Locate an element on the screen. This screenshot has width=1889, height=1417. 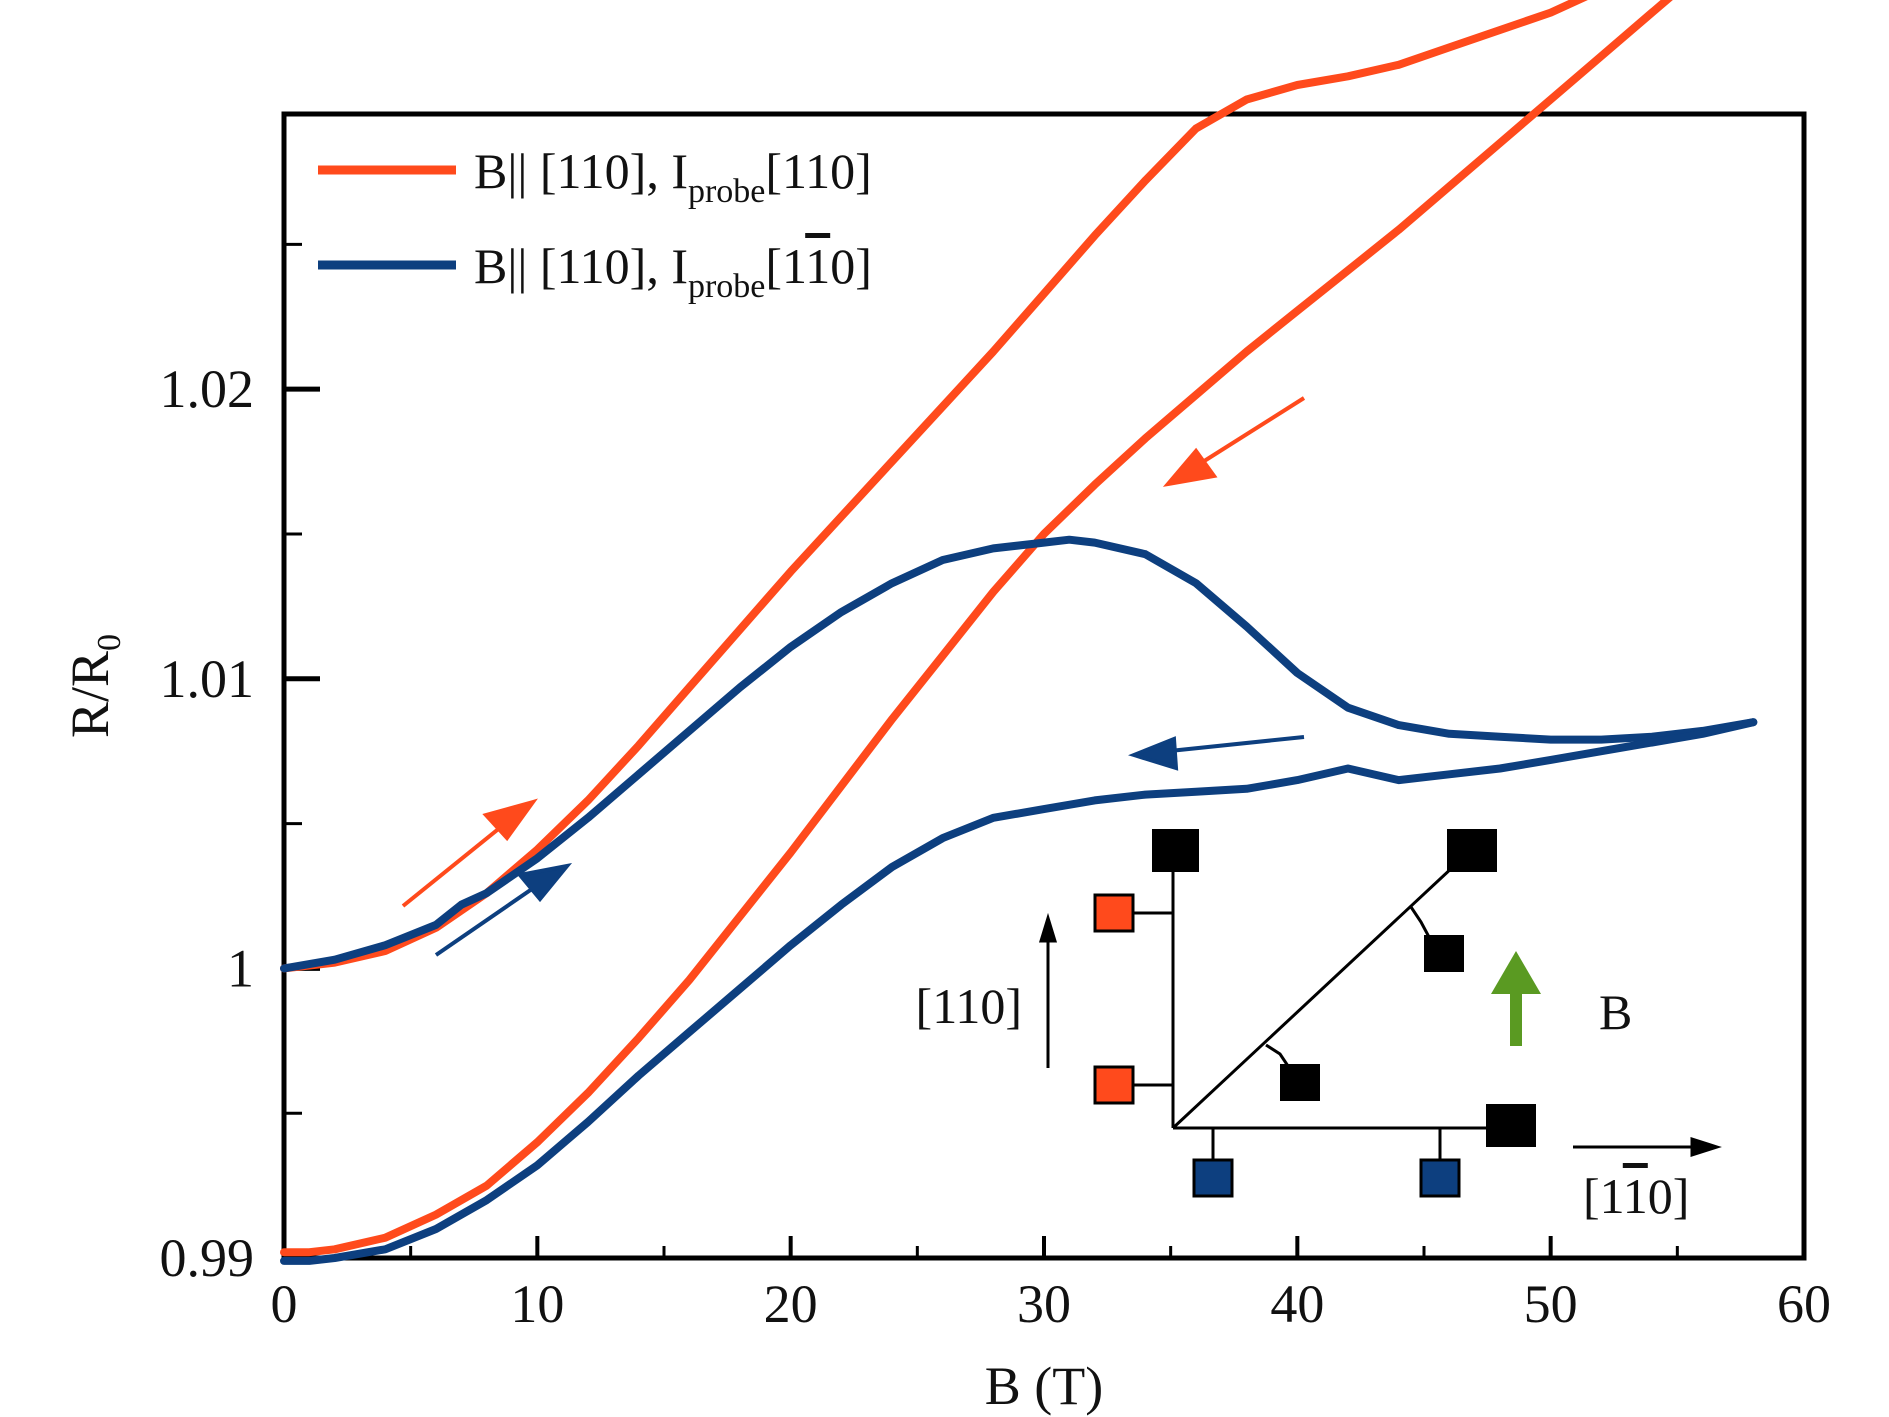
inset-schematic: [110] [110] B is located at coordinates (1319, 1026).